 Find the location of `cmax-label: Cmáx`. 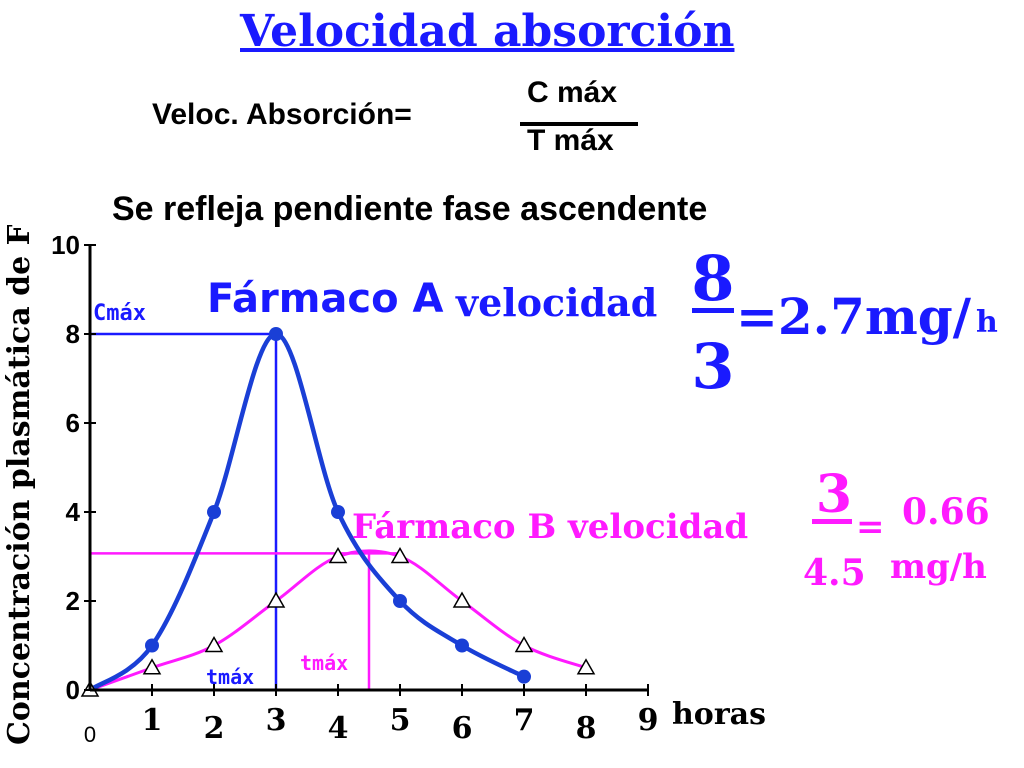

cmax-label: Cmáx is located at coordinates (119, 313).